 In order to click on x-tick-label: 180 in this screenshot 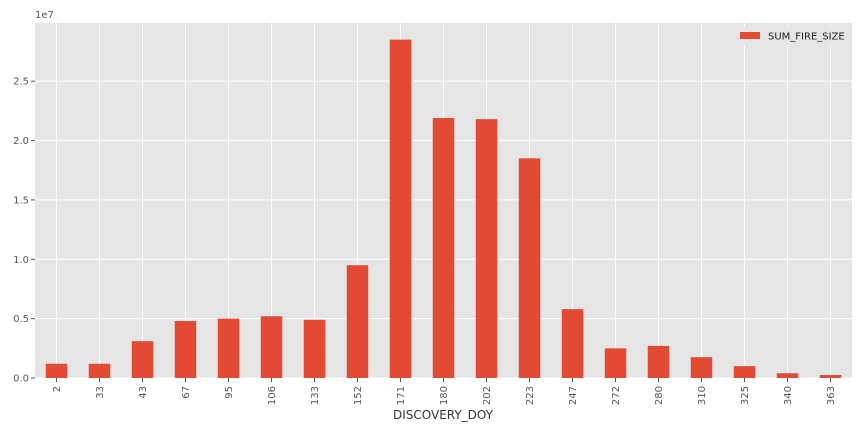, I will do `click(444, 395)`.